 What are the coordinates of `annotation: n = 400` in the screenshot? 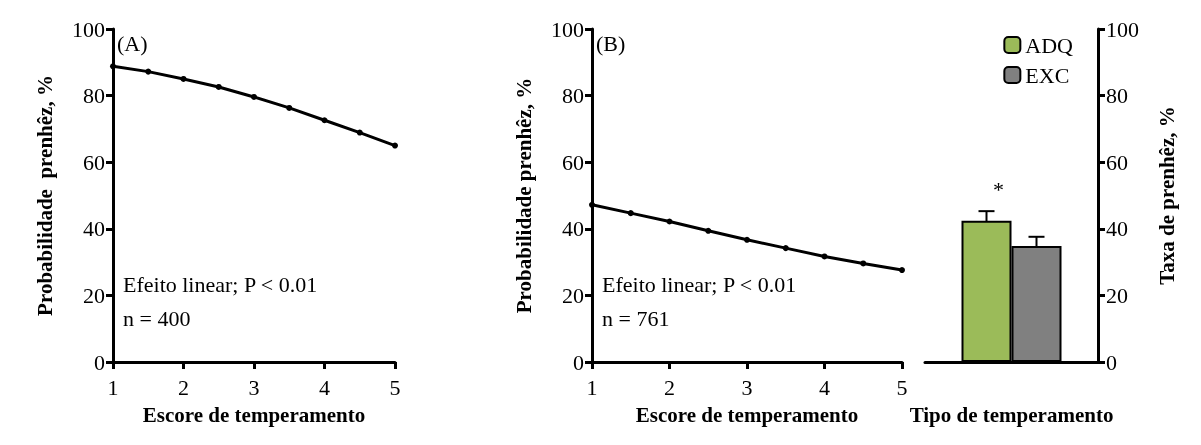 It's located at (157, 318).